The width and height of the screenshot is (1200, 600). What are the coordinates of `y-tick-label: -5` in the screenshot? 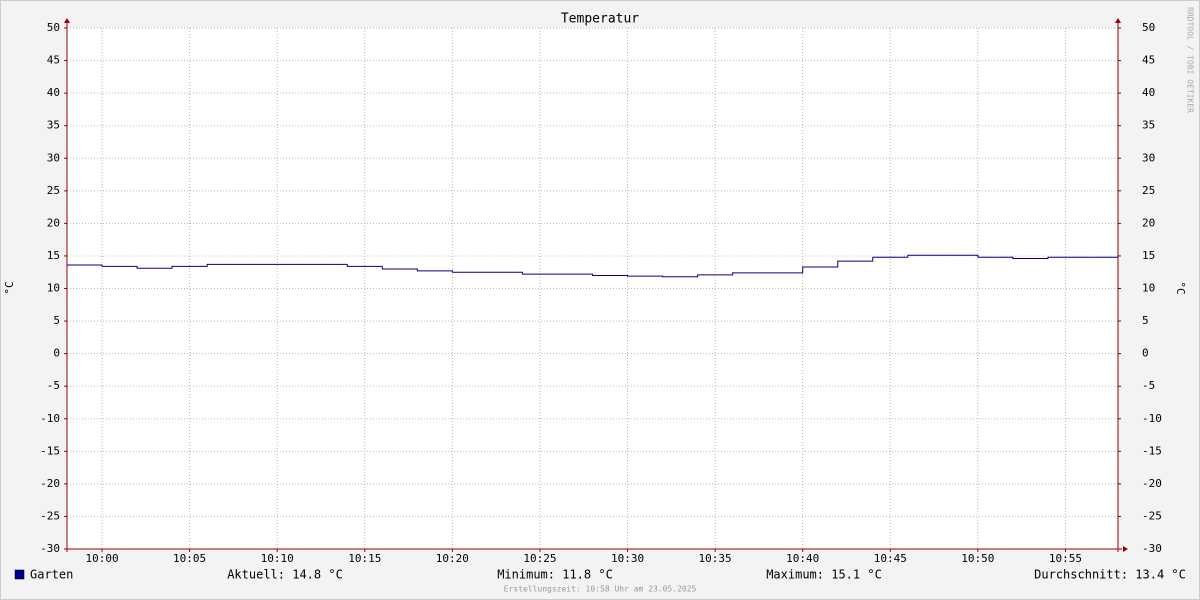 It's located at (53, 385).